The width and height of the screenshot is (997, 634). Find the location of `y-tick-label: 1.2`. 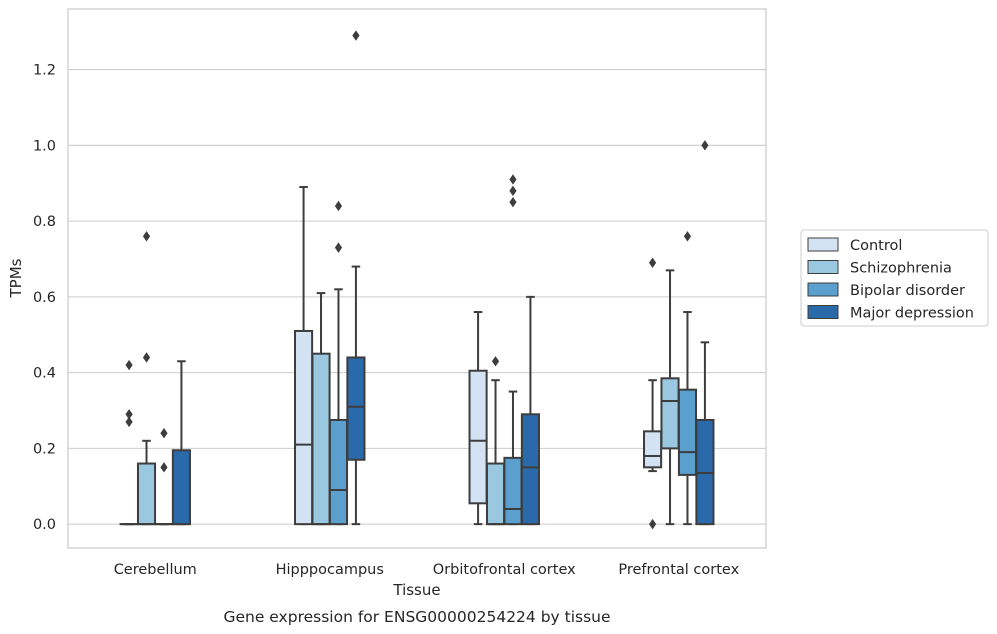

y-tick-label: 1.2 is located at coordinates (44, 71).